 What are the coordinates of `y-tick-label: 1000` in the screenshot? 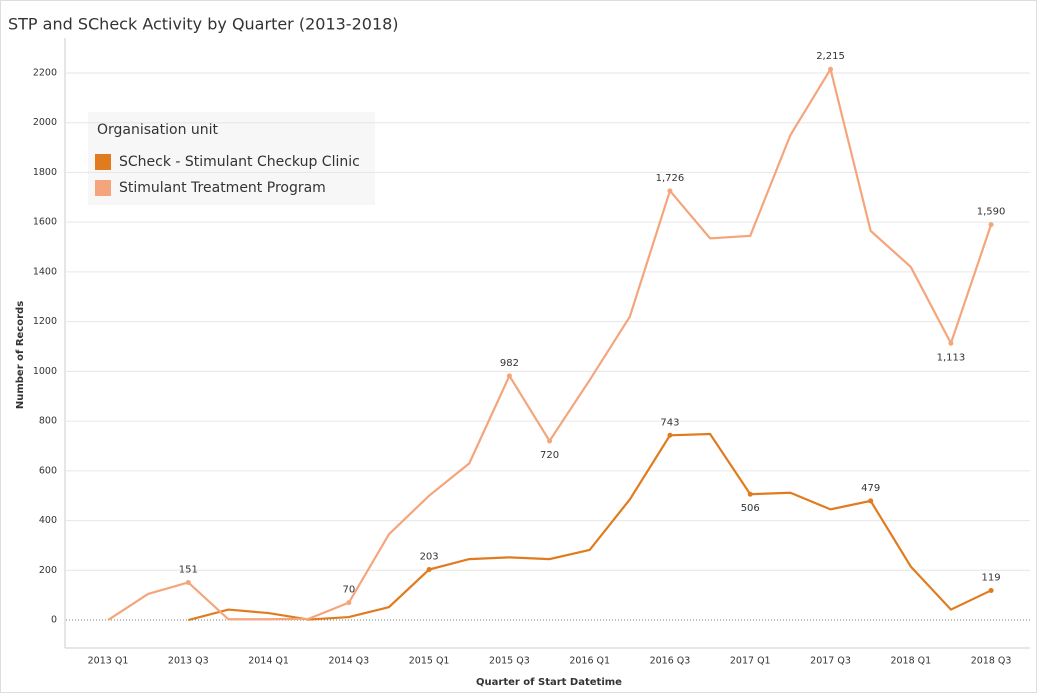 It's located at (45, 371).